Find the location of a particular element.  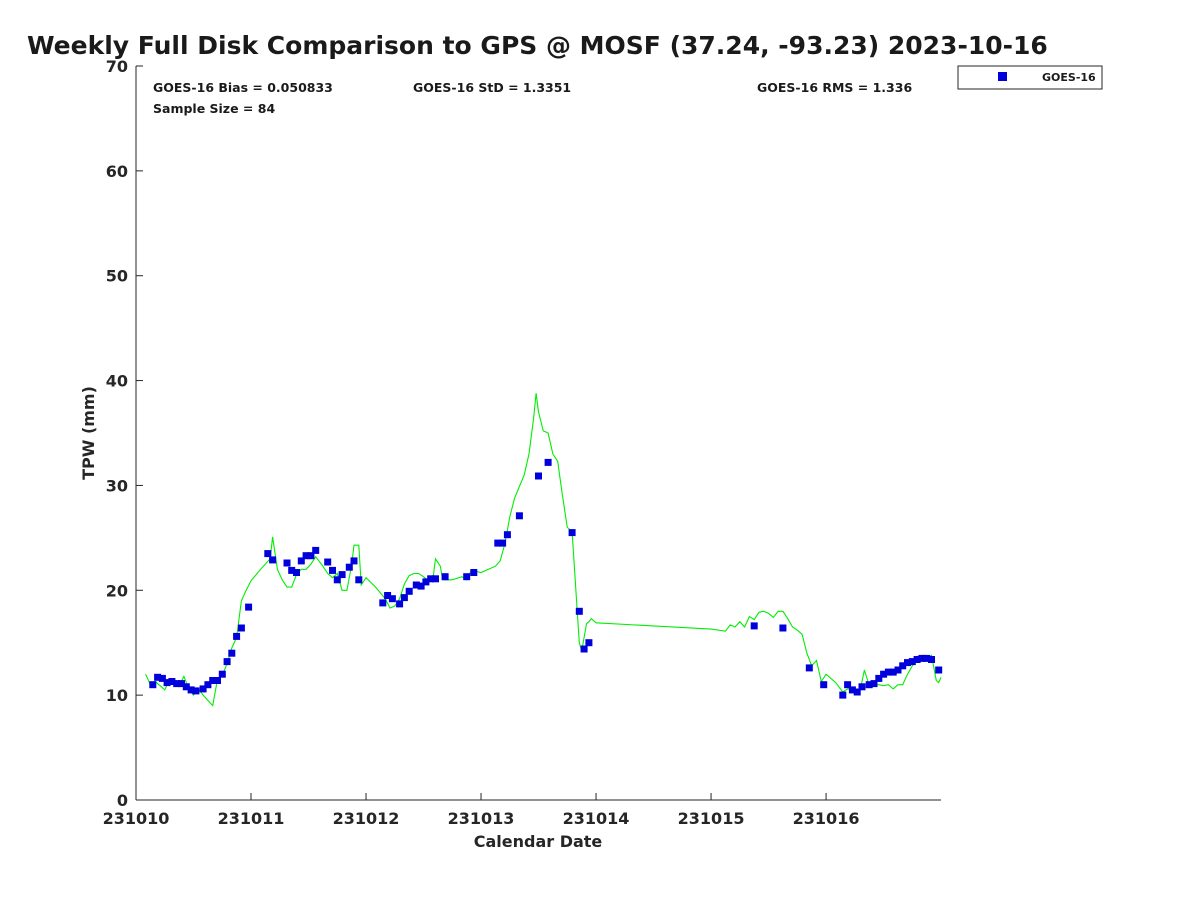

x-tick-label: 231013 is located at coordinates (481, 818).